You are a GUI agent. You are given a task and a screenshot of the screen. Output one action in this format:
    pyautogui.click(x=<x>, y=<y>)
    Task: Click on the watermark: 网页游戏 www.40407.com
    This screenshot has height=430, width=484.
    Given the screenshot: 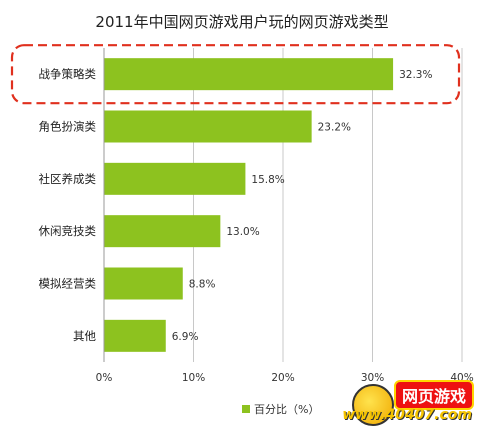 What is the action you would take?
    pyautogui.click(x=410, y=402)
    